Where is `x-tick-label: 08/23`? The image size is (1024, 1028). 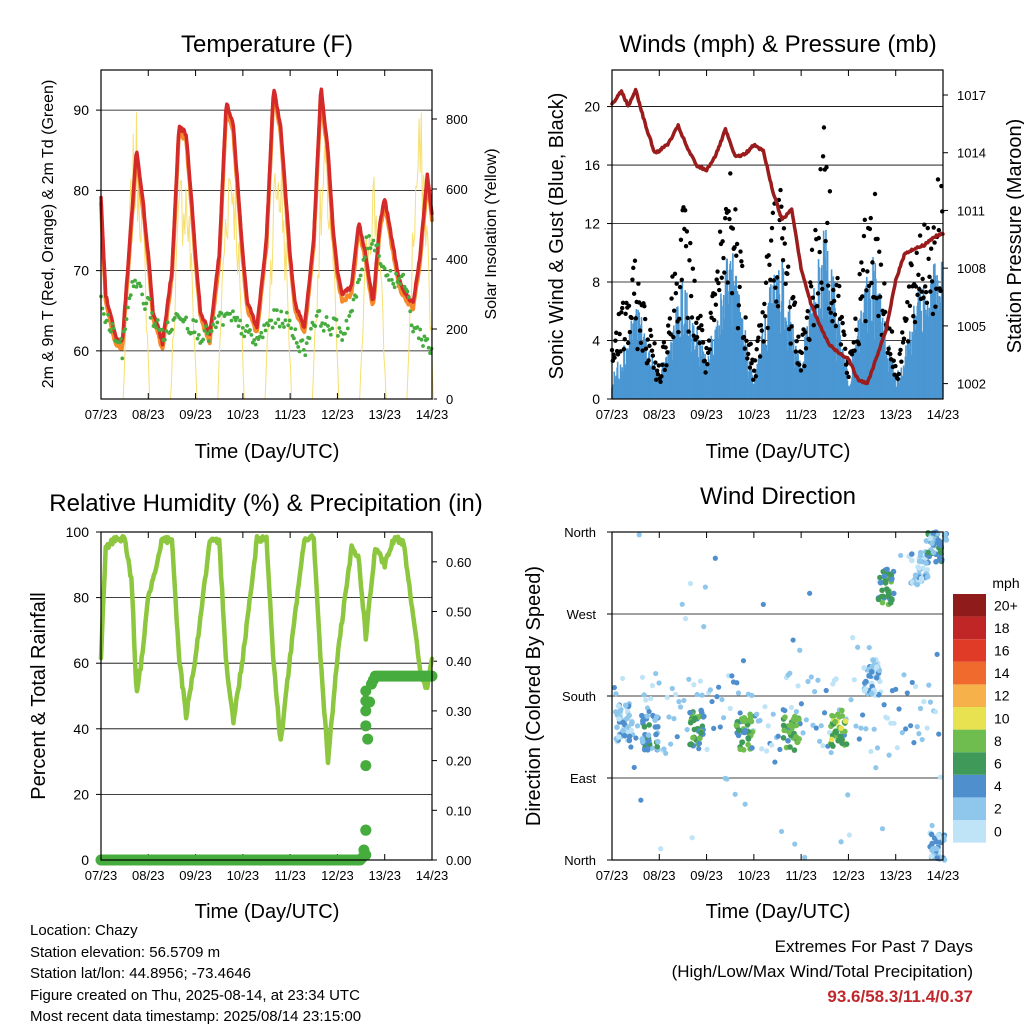 x-tick-label: 08/23 is located at coordinates (148, 875).